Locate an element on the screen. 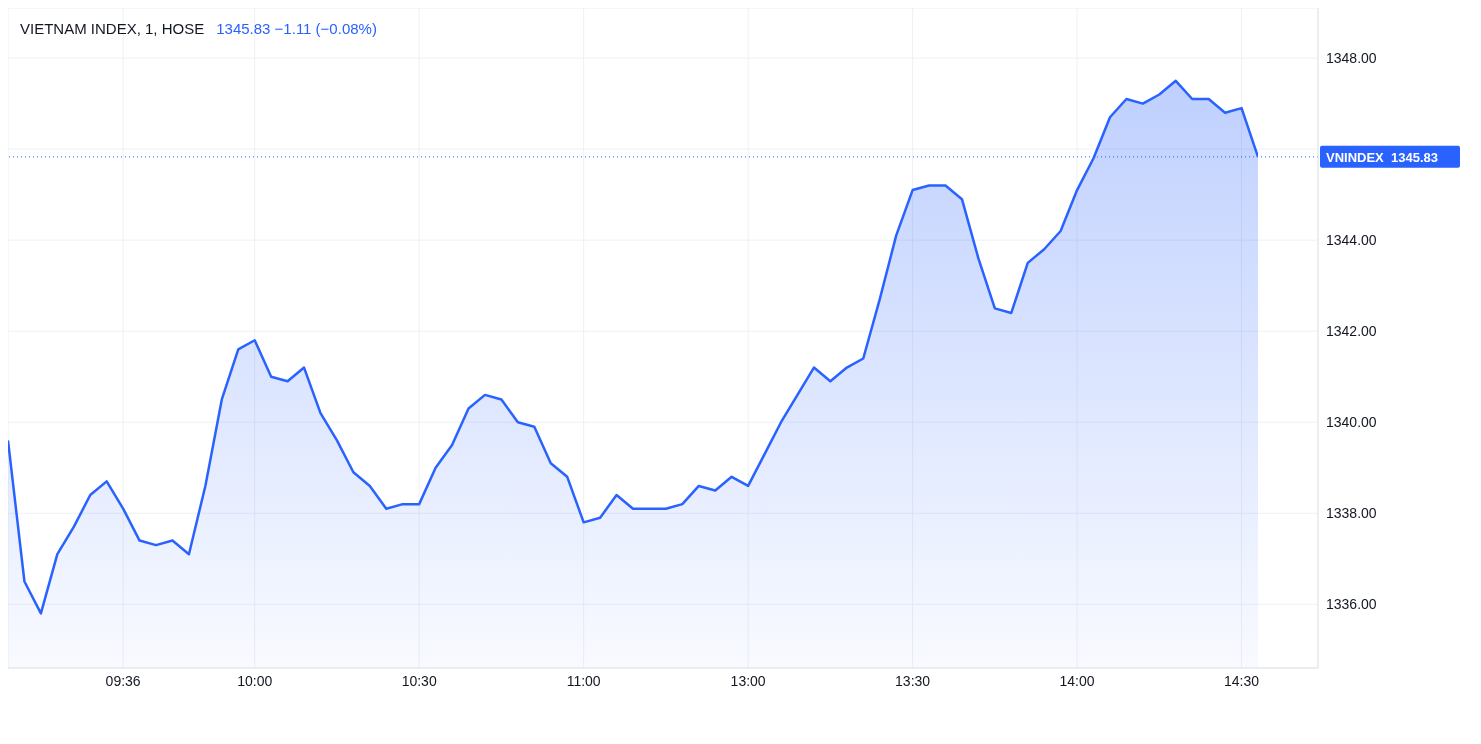 The height and width of the screenshot is (744, 1481). y-tick-label: 1342.00 is located at coordinates (1351, 331).